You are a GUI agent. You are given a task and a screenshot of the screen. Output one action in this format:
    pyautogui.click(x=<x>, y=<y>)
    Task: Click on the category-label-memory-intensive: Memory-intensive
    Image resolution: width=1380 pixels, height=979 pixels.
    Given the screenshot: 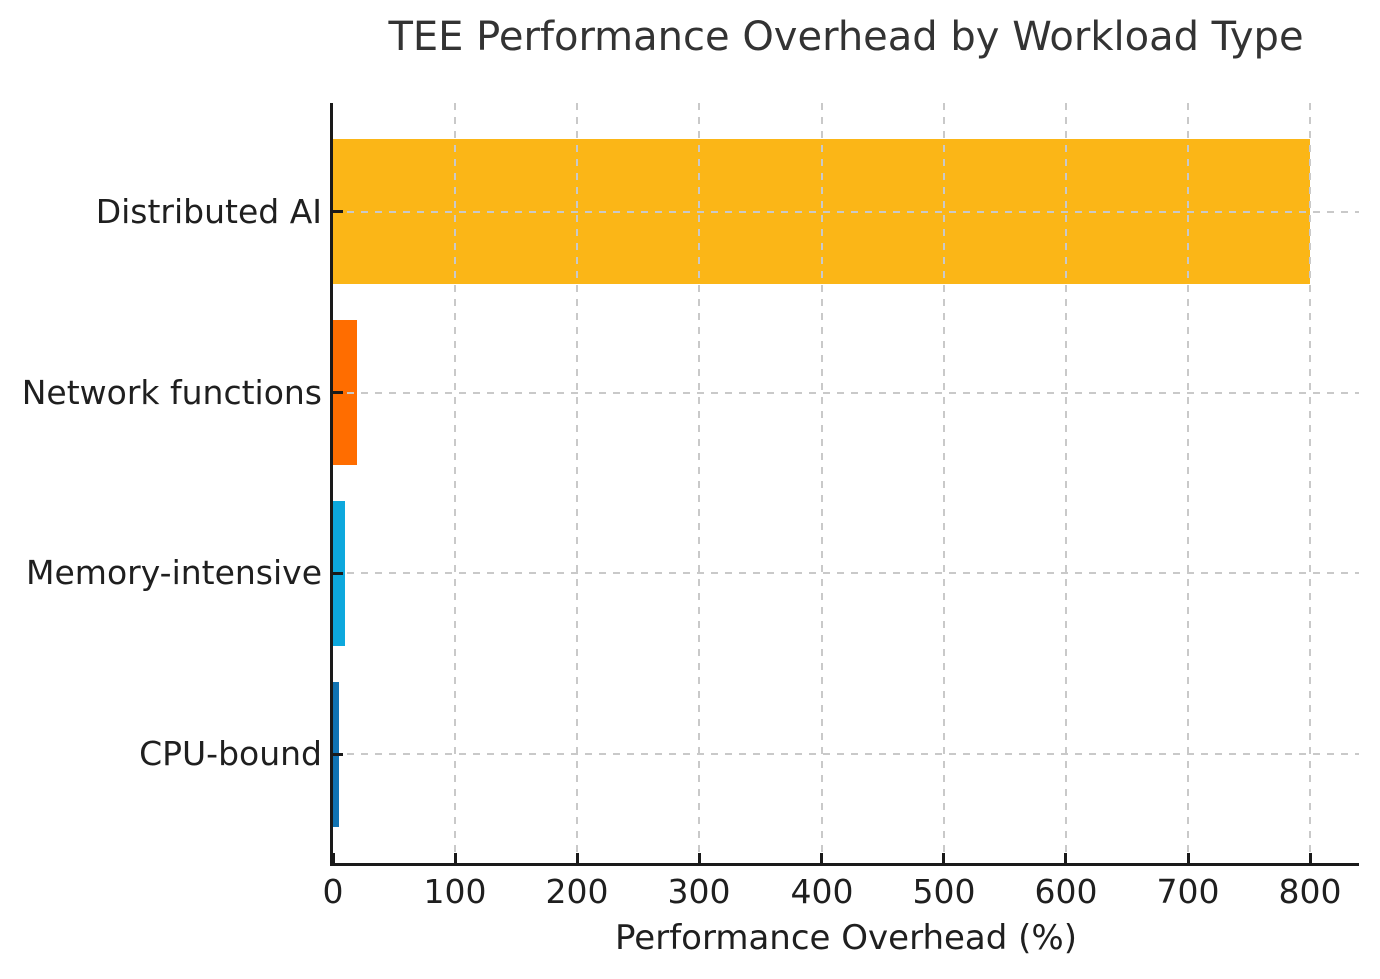 What is the action you would take?
    pyautogui.click(x=174, y=572)
    